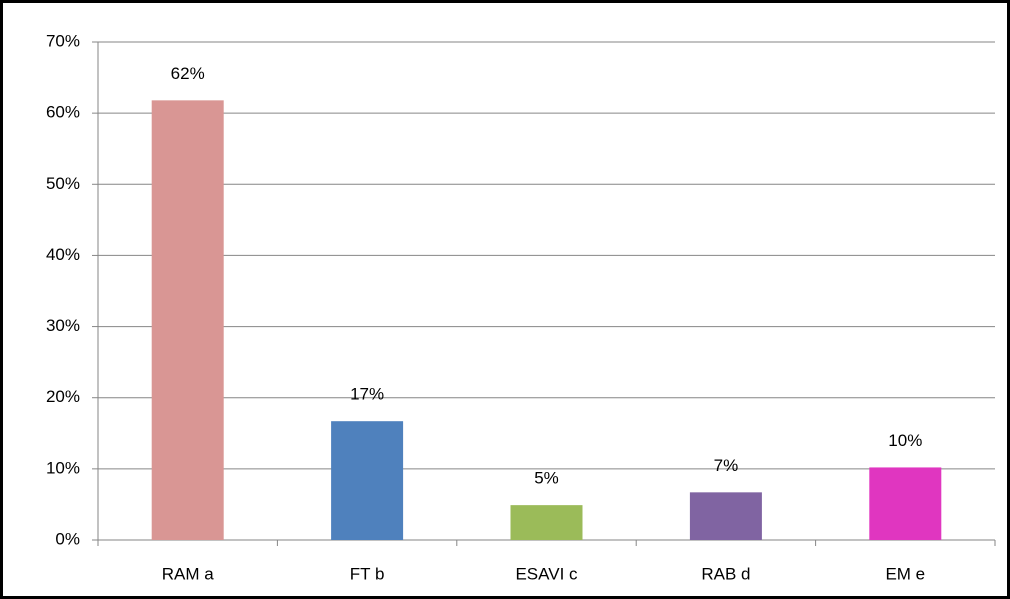 The image size is (1010, 599). What do you see at coordinates (63, 254) in the screenshot?
I see `y-tick-label: 40%` at bounding box center [63, 254].